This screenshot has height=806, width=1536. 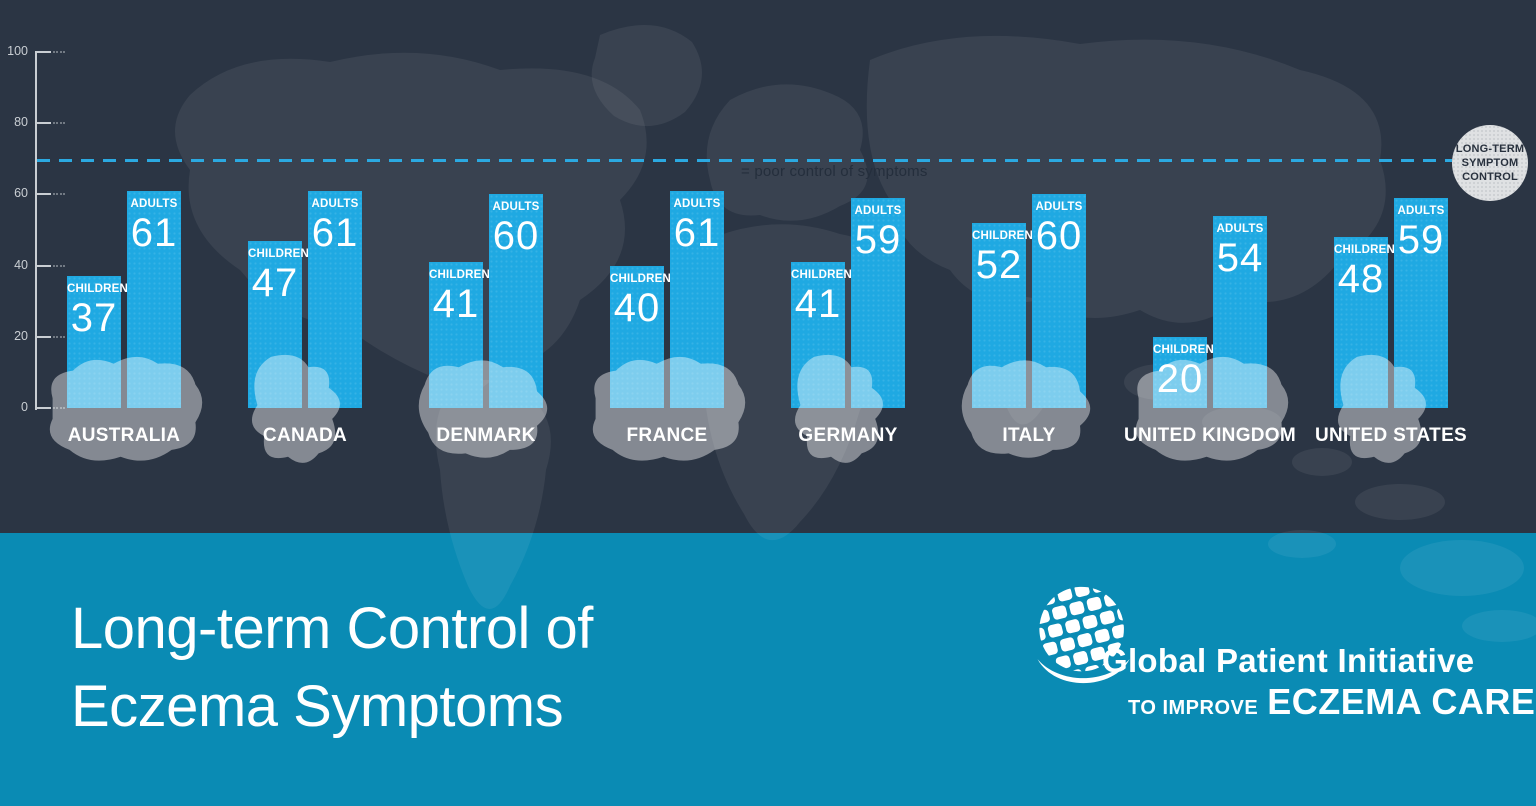 What do you see at coordinates (1210, 435) in the screenshot?
I see `country-label: UNITED KINGDOM` at bounding box center [1210, 435].